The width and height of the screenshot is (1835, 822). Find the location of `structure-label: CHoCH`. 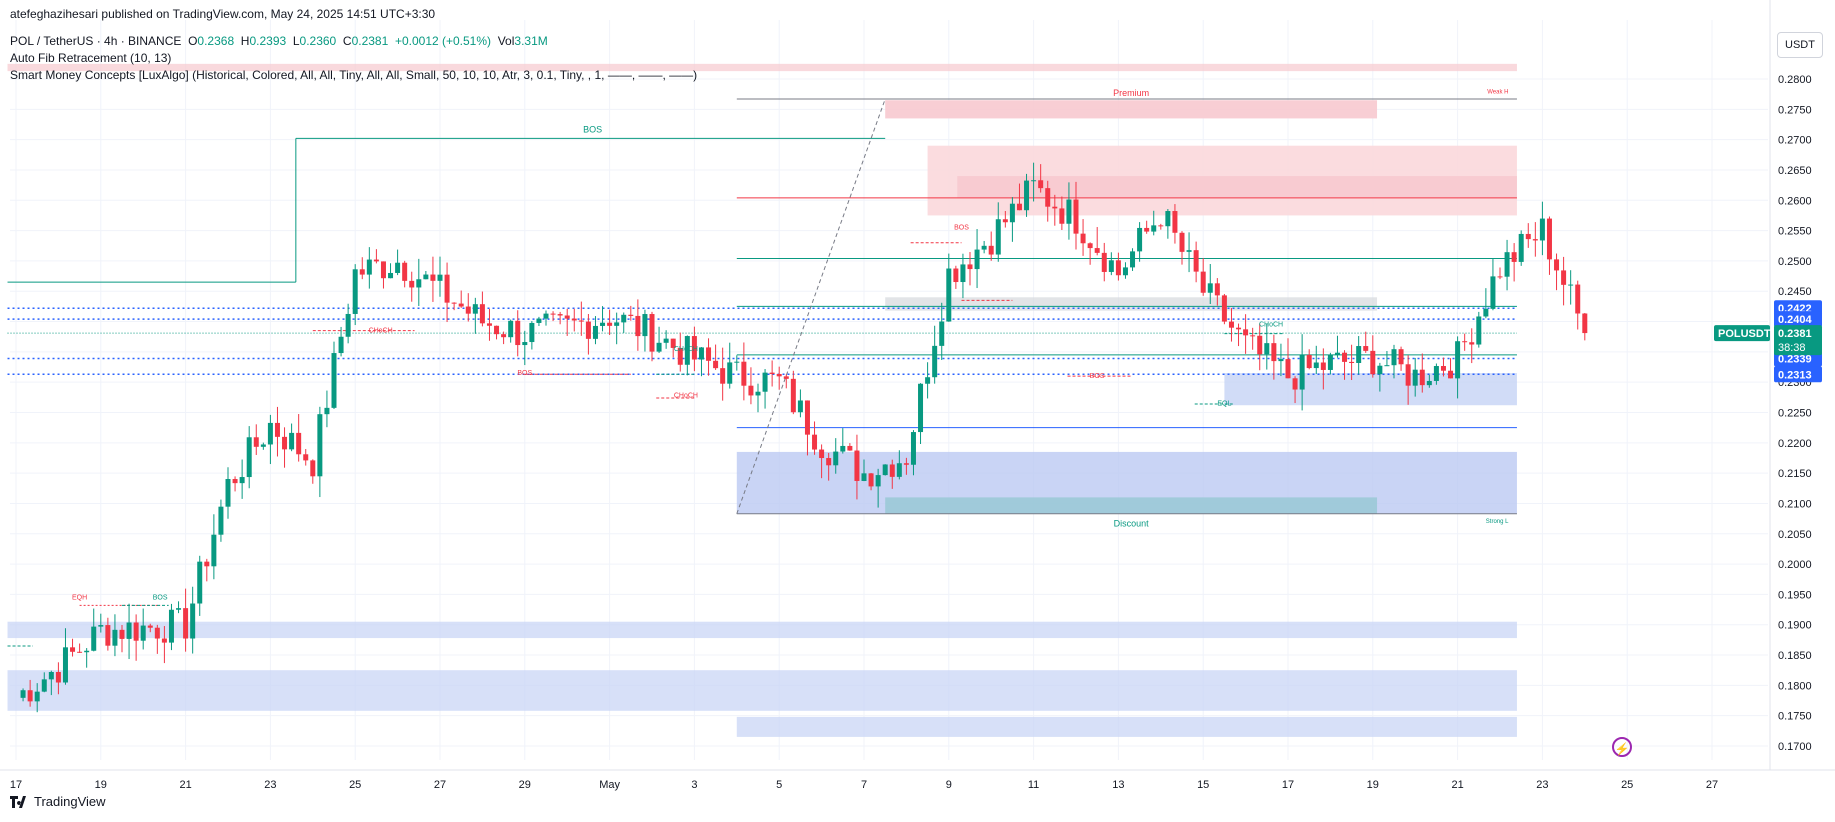

structure-label: CHoCH is located at coordinates (686, 349).